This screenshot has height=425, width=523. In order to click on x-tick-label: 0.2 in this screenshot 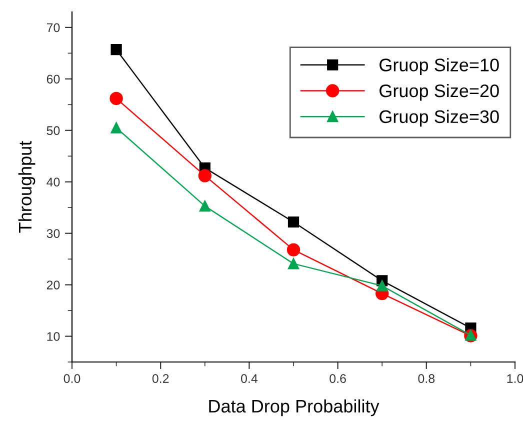, I will do `click(160, 378)`.